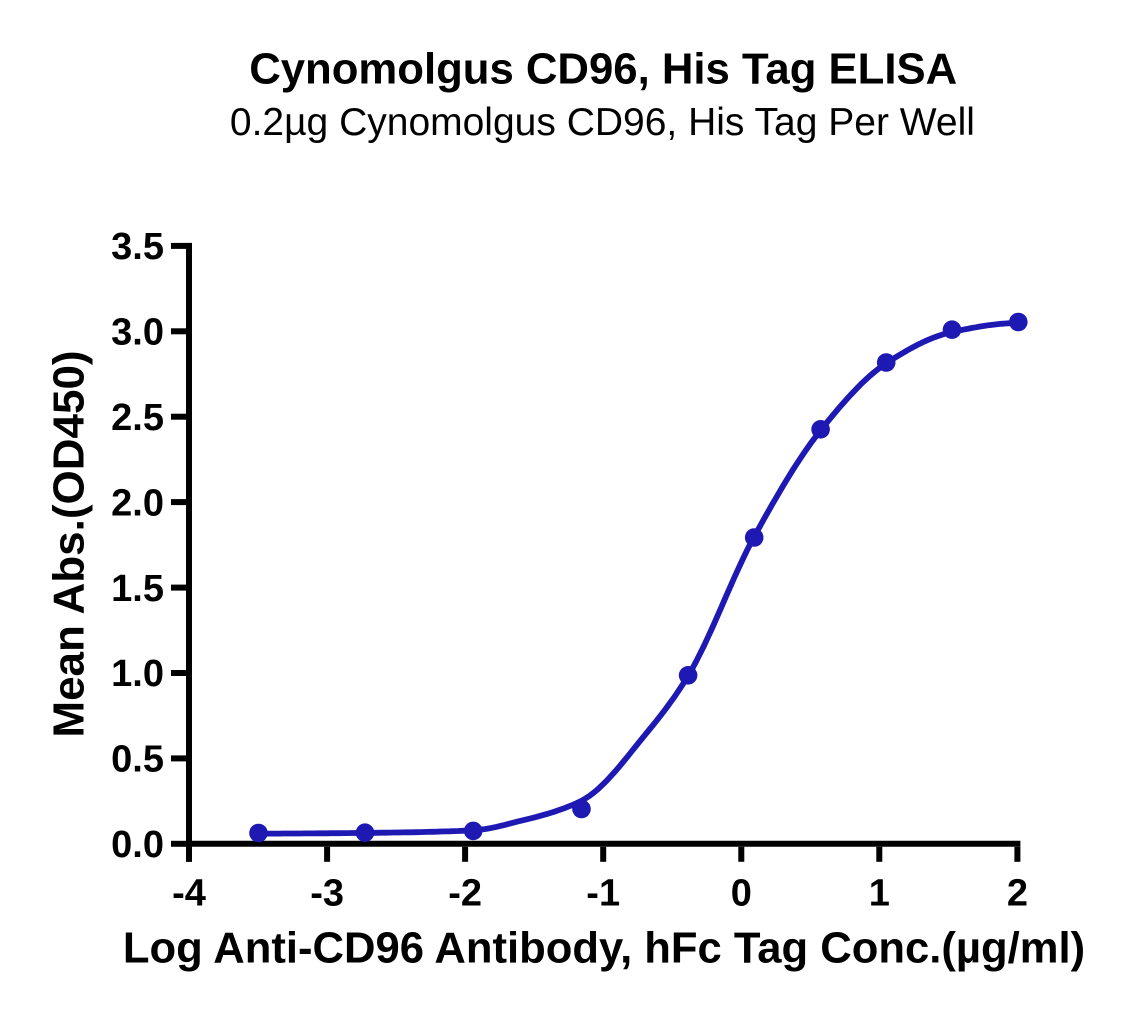 The width and height of the screenshot is (1143, 1022). Describe the element at coordinates (327, 894) in the screenshot. I see `svg-text: -3` at that location.